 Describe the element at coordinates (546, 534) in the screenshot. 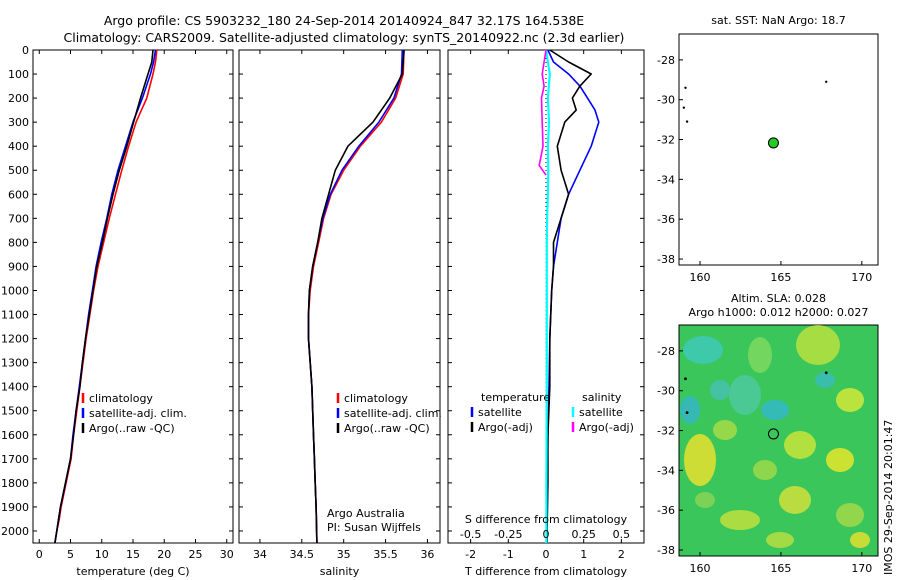

I see `s-diff-tick-label: 0` at that location.